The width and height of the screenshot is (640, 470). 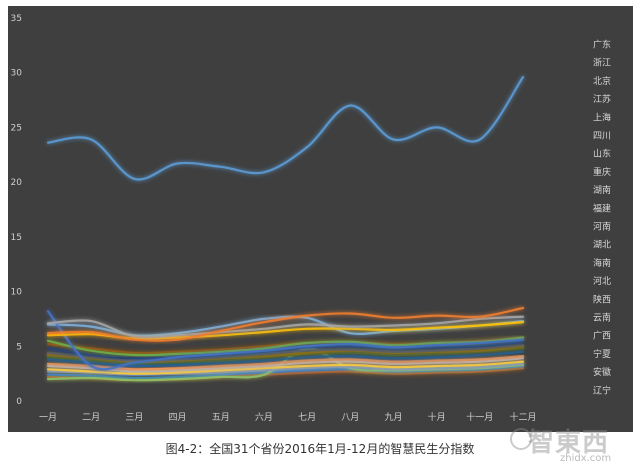 I want to click on y-tick-label: 25, so click(x=16, y=128).